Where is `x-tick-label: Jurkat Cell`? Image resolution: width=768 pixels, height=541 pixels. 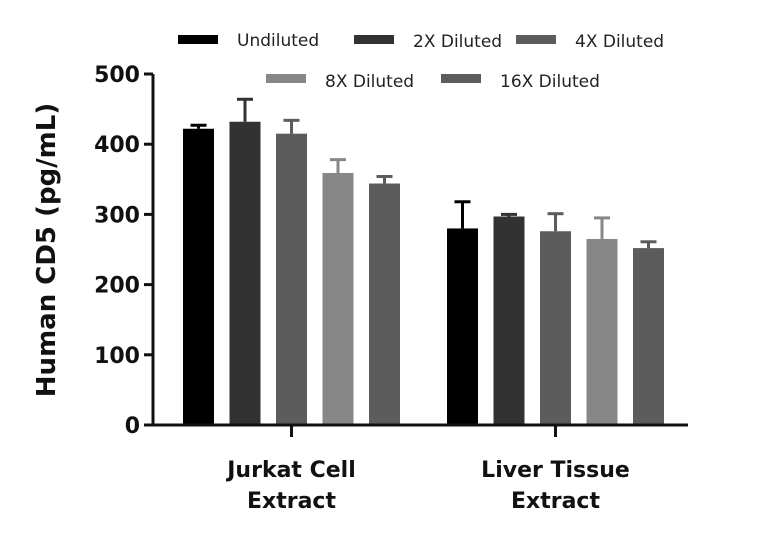 x-tick-label: Jurkat Cell is located at coordinates (290, 470).